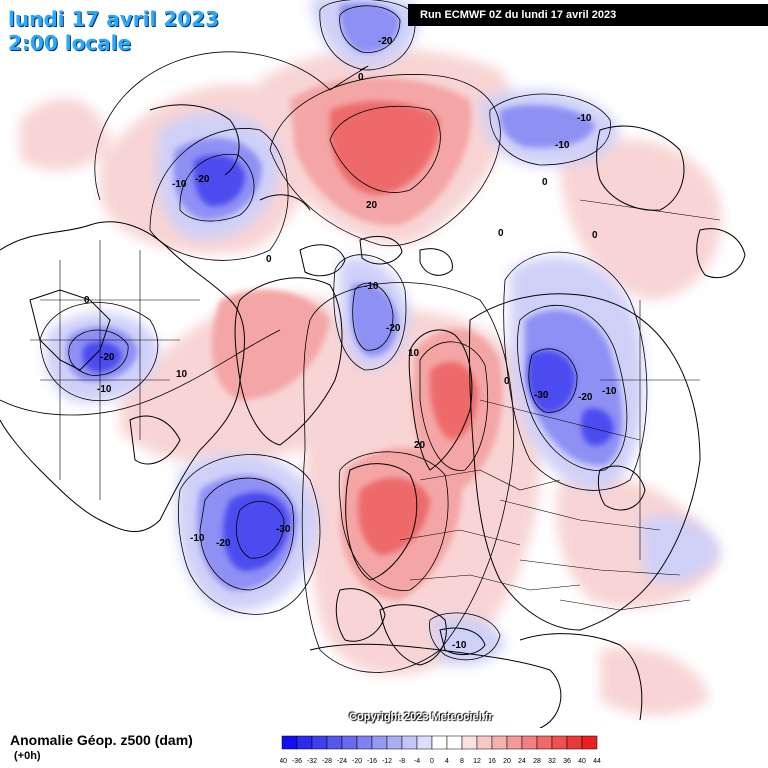 The height and width of the screenshot is (768, 768). I want to click on scale-label: 32, so click(552, 761).